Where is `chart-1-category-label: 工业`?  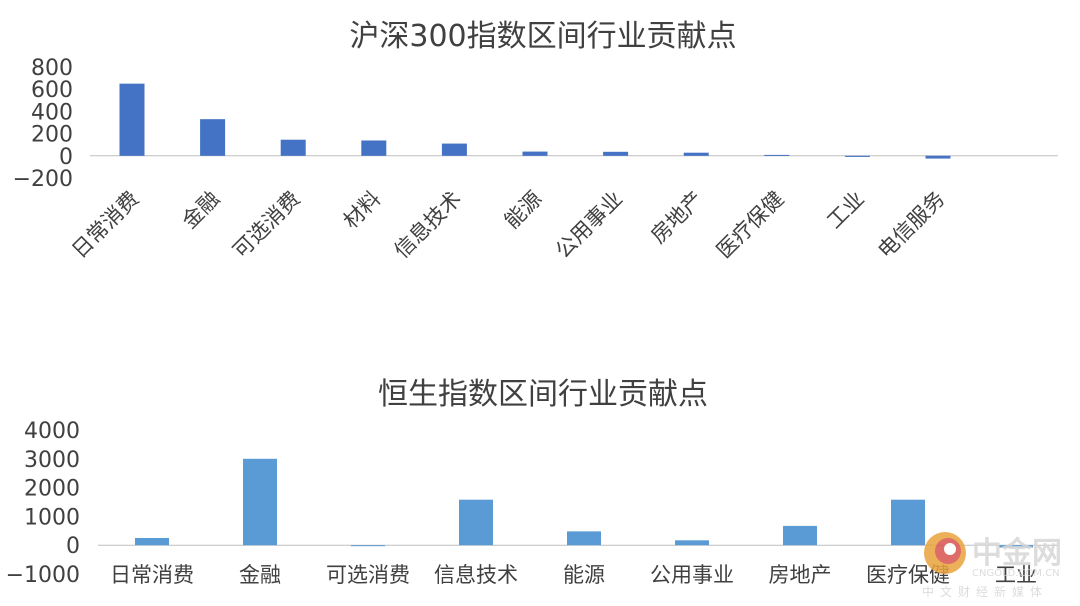
chart-1-category-label: 工业 is located at coordinates (845, 210).